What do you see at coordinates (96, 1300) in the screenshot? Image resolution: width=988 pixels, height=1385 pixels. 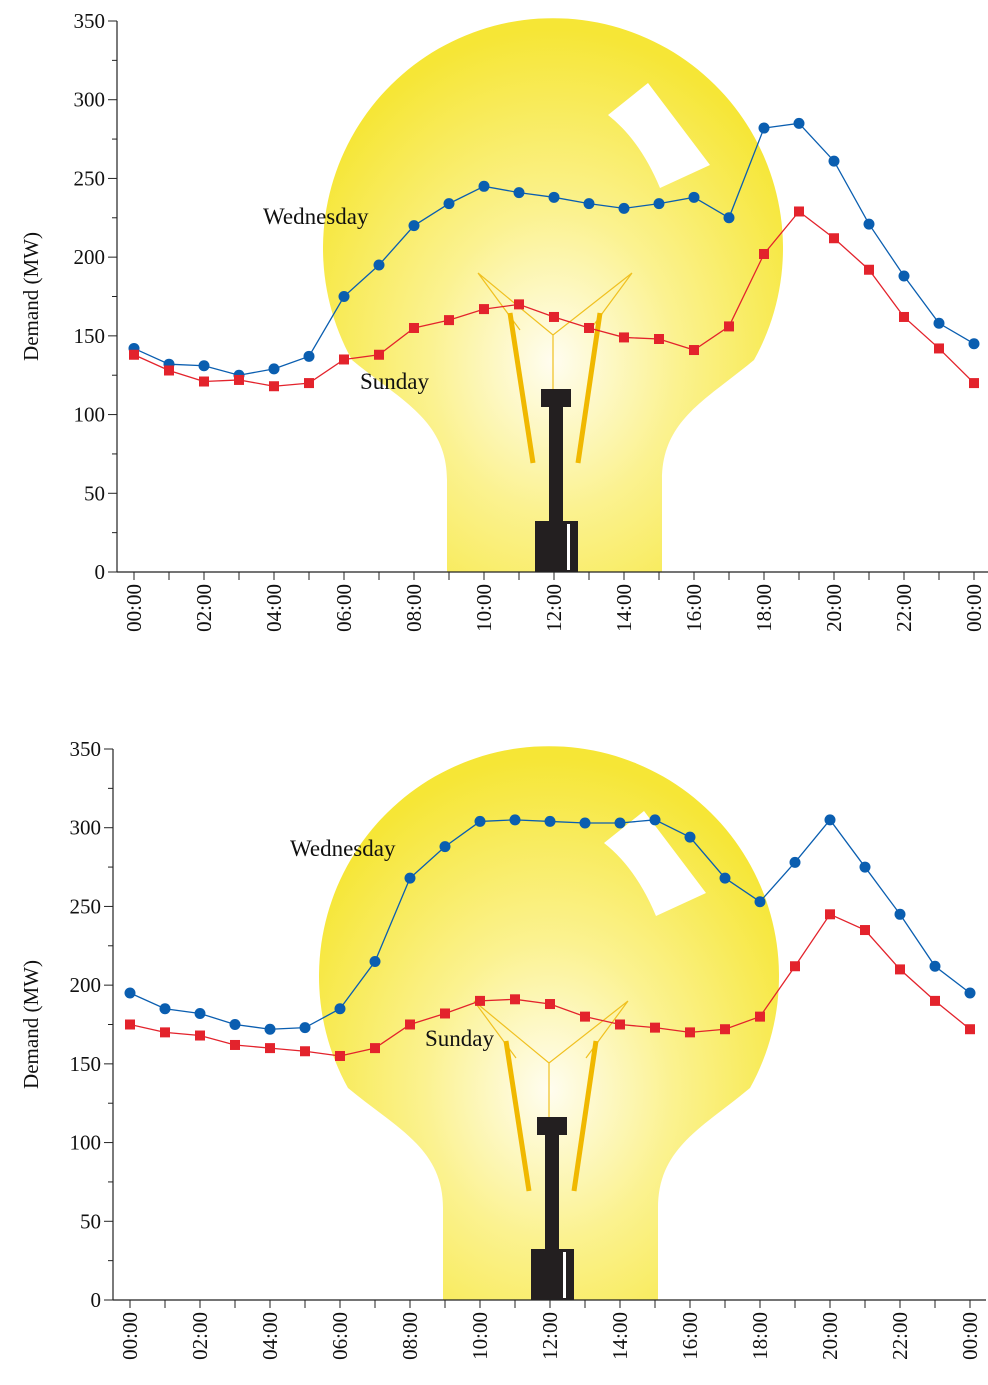 I see `y-tick-label: 0` at bounding box center [96, 1300].